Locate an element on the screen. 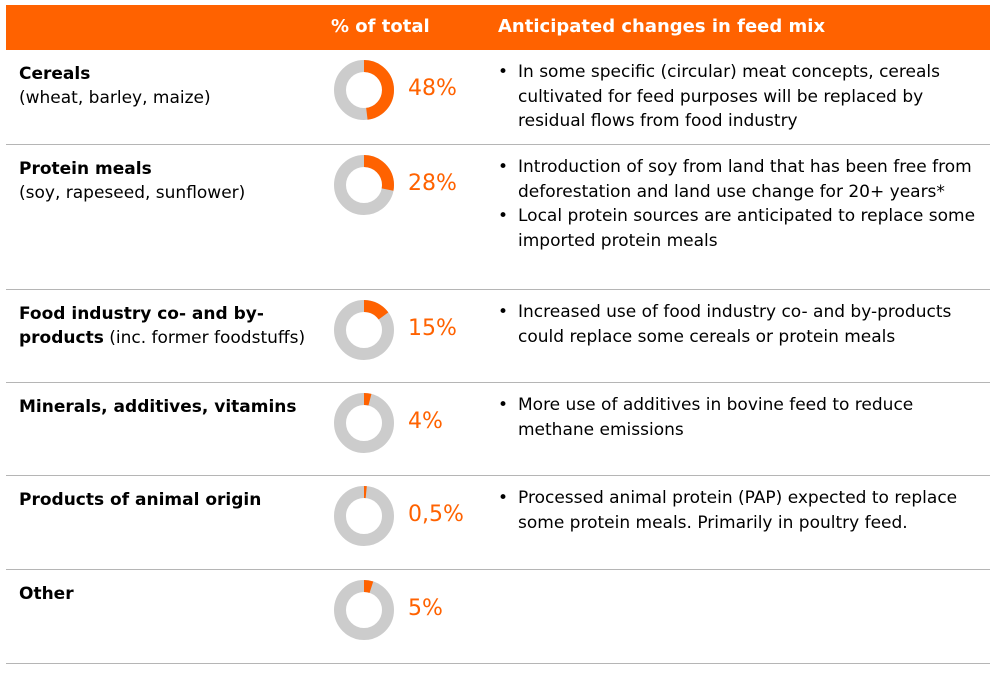 Image resolution: width=992 pixels, height=673 pixels. header-changes: Anticipated changes in feed mix is located at coordinates (662, 26).